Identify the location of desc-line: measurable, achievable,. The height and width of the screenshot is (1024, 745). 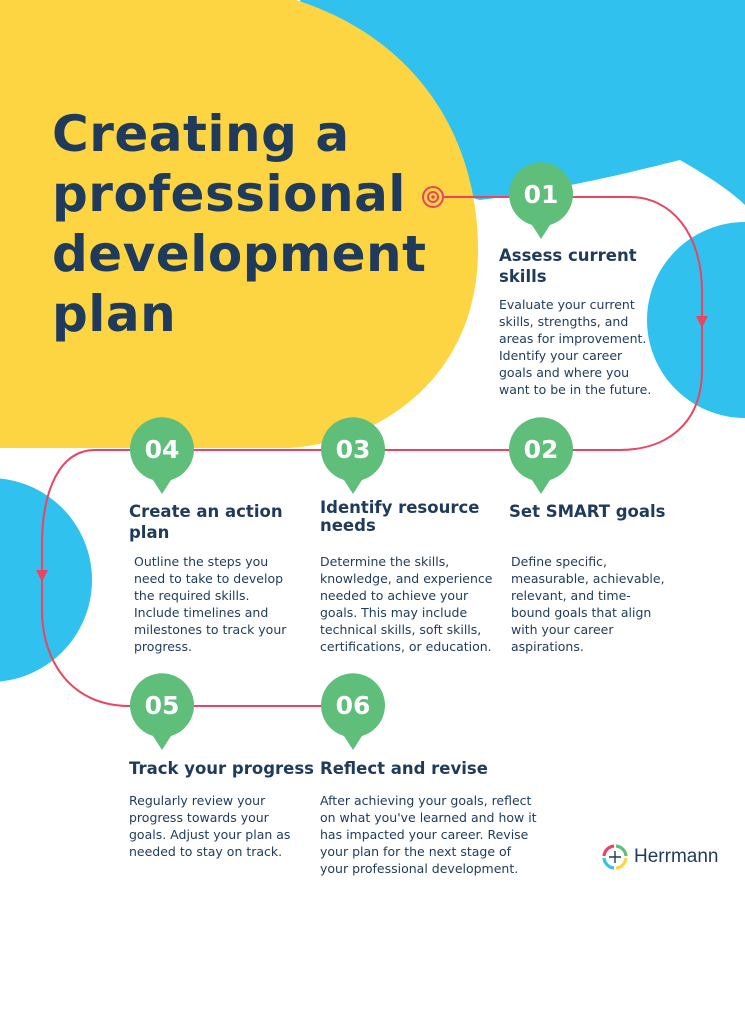
(588, 578).